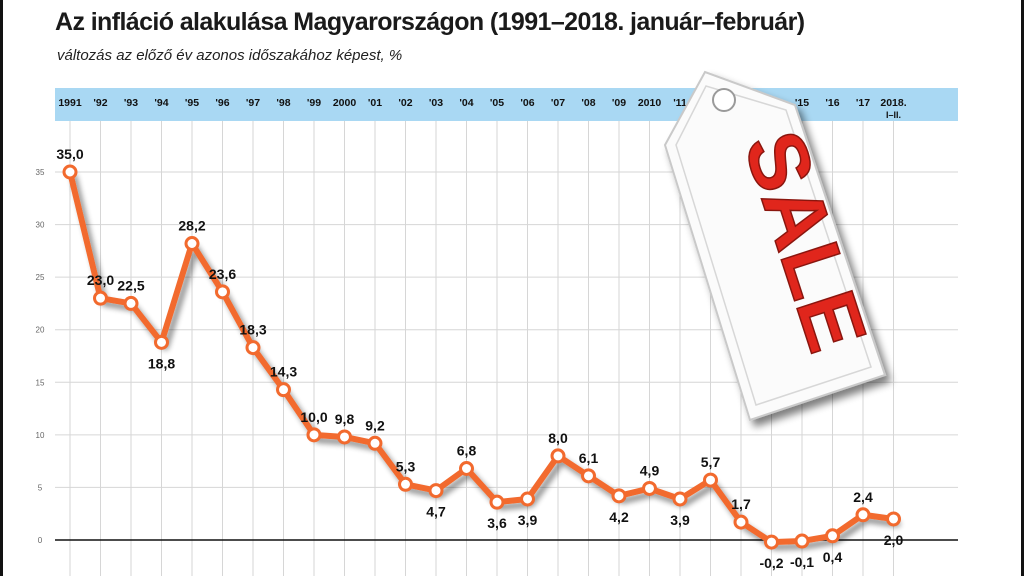  Describe the element at coordinates (69, 154) in the screenshot. I see `data-label-0: 35,0` at that location.